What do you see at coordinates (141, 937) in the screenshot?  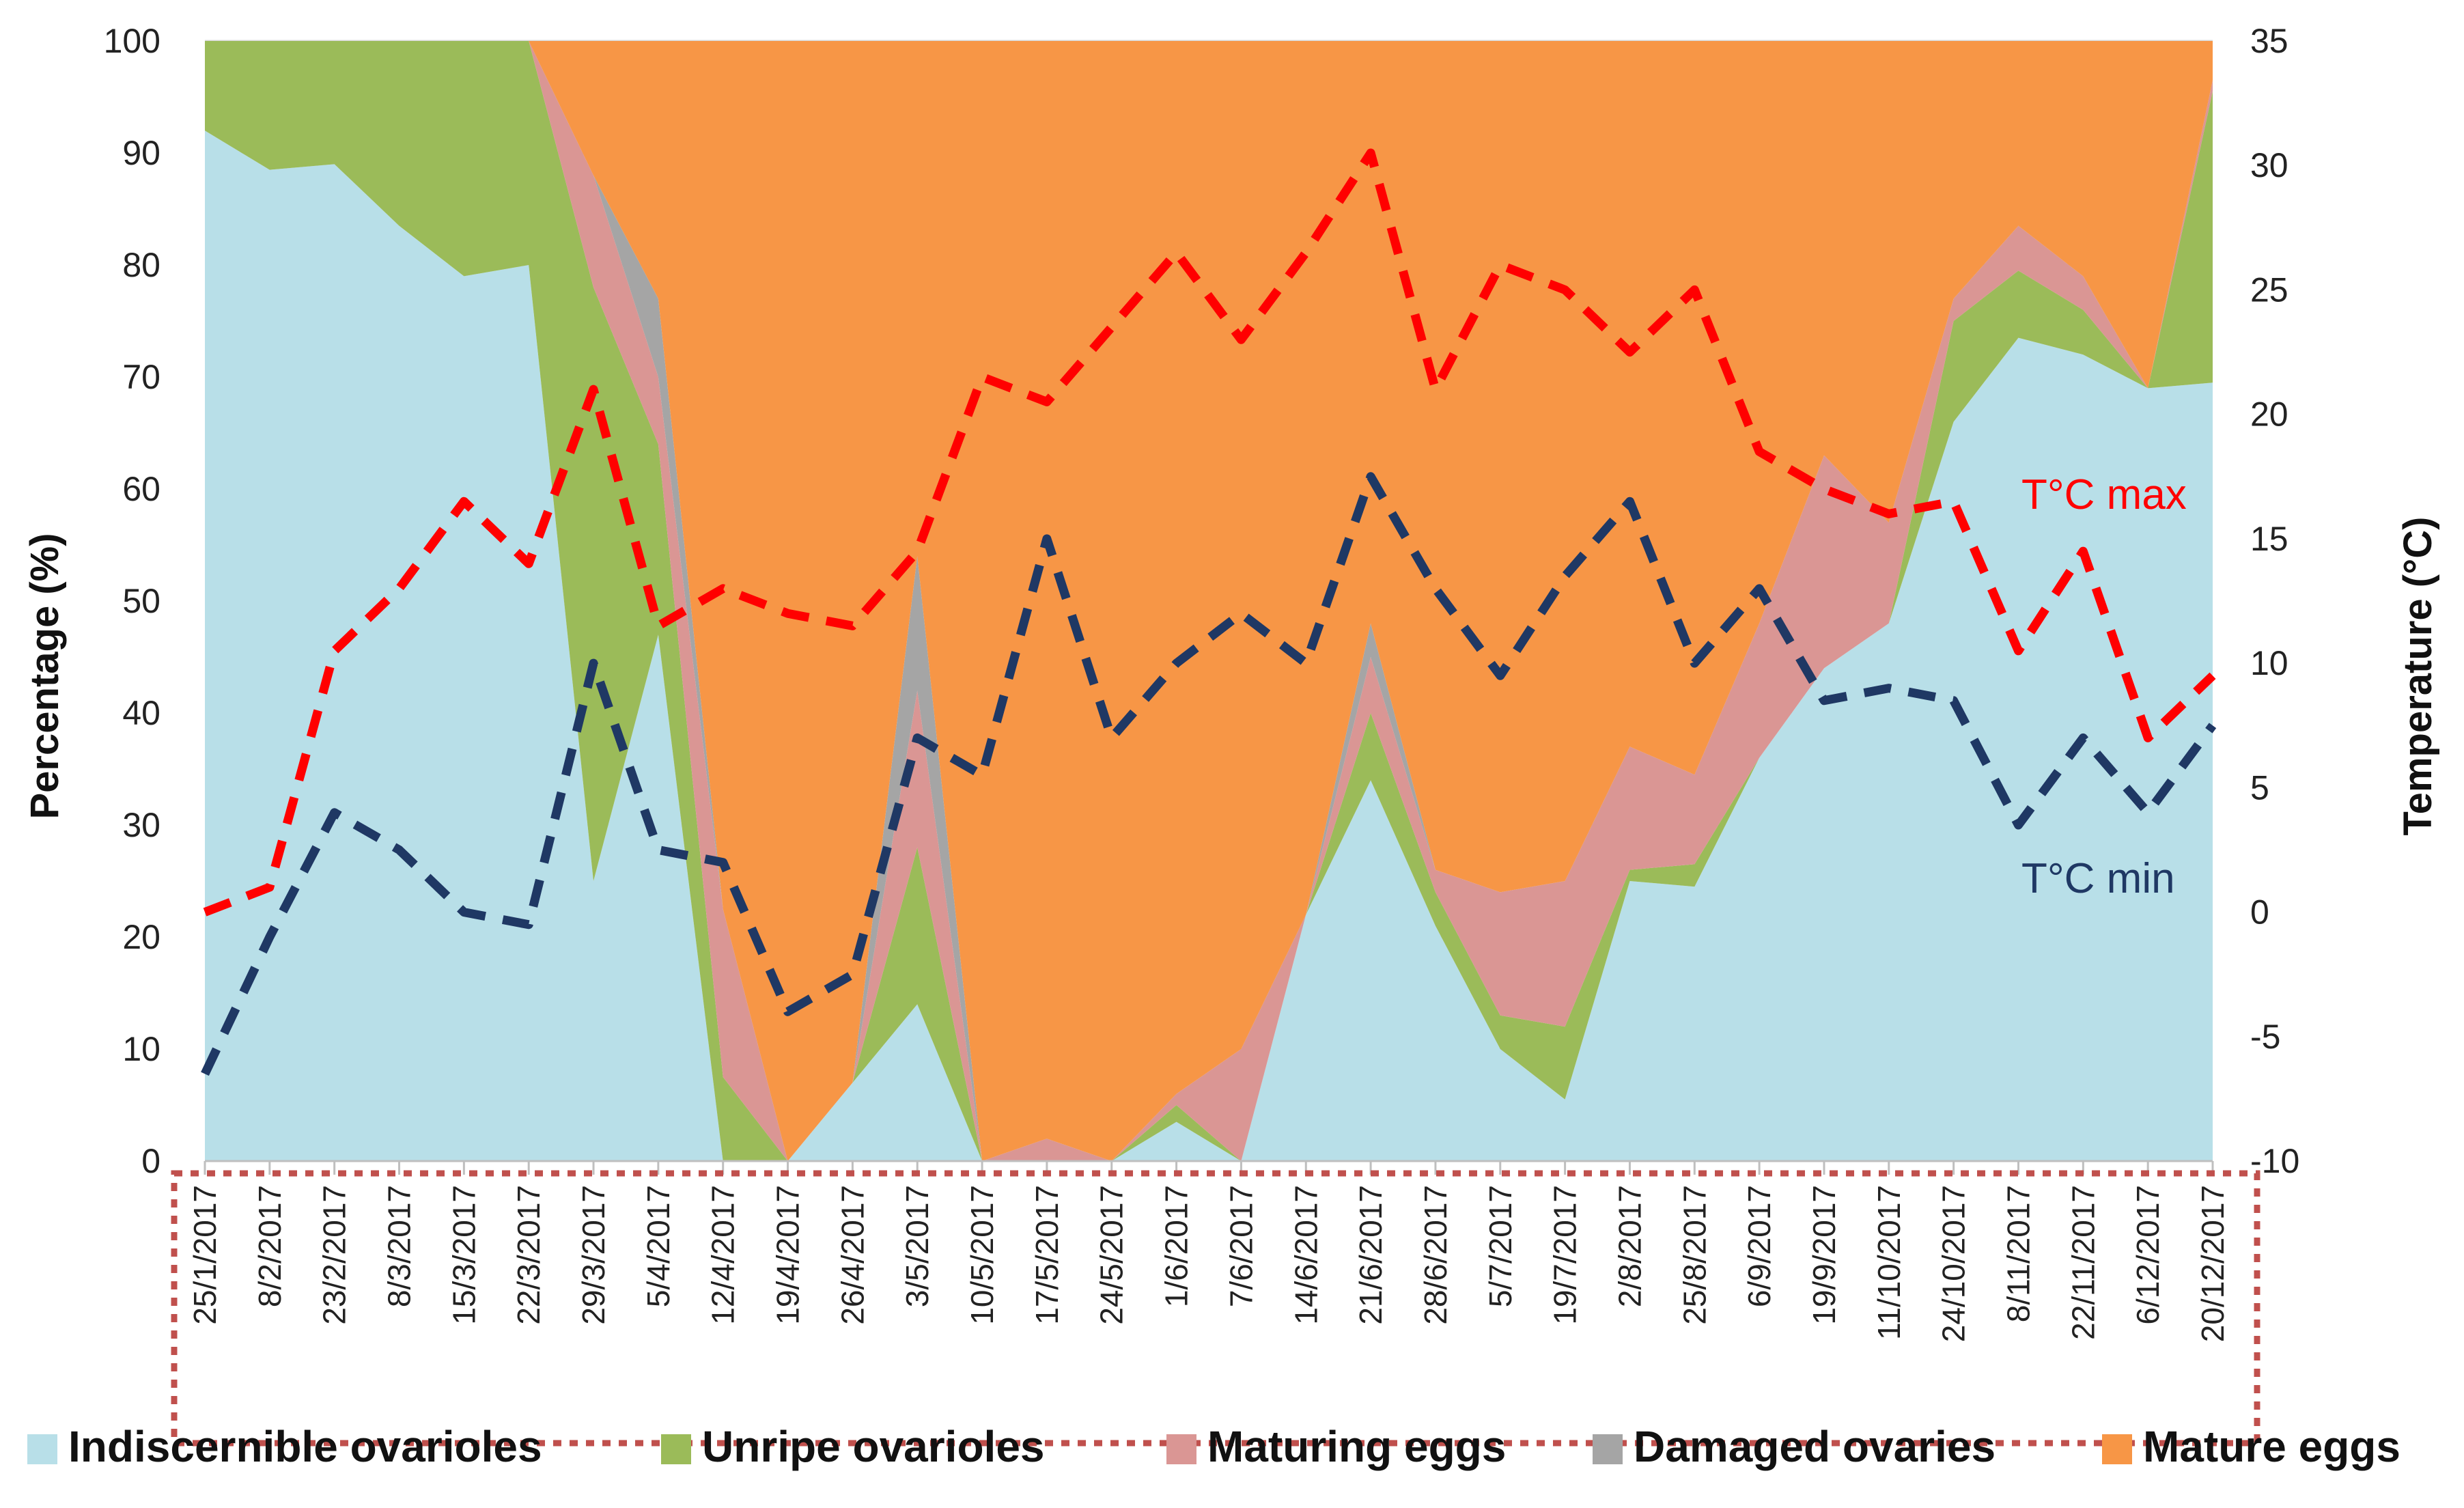 I see `y-tick-label: 20` at bounding box center [141, 937].